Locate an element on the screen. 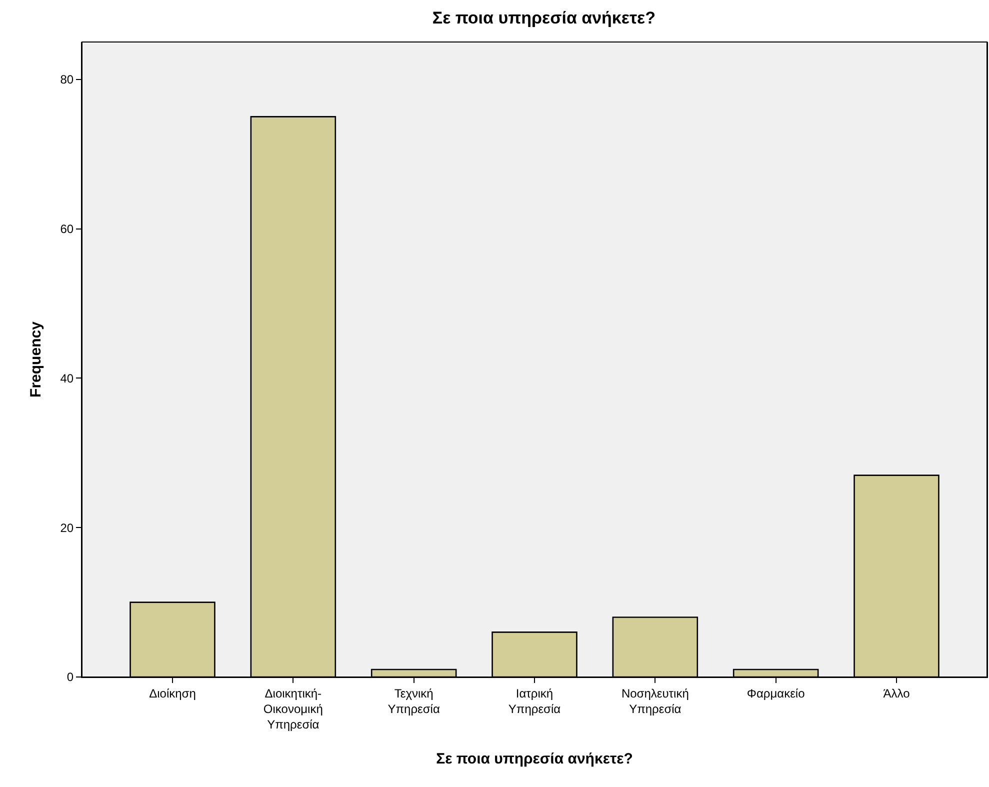  x-tick-label: Διοίκηση is located at coordinates (172, 693).